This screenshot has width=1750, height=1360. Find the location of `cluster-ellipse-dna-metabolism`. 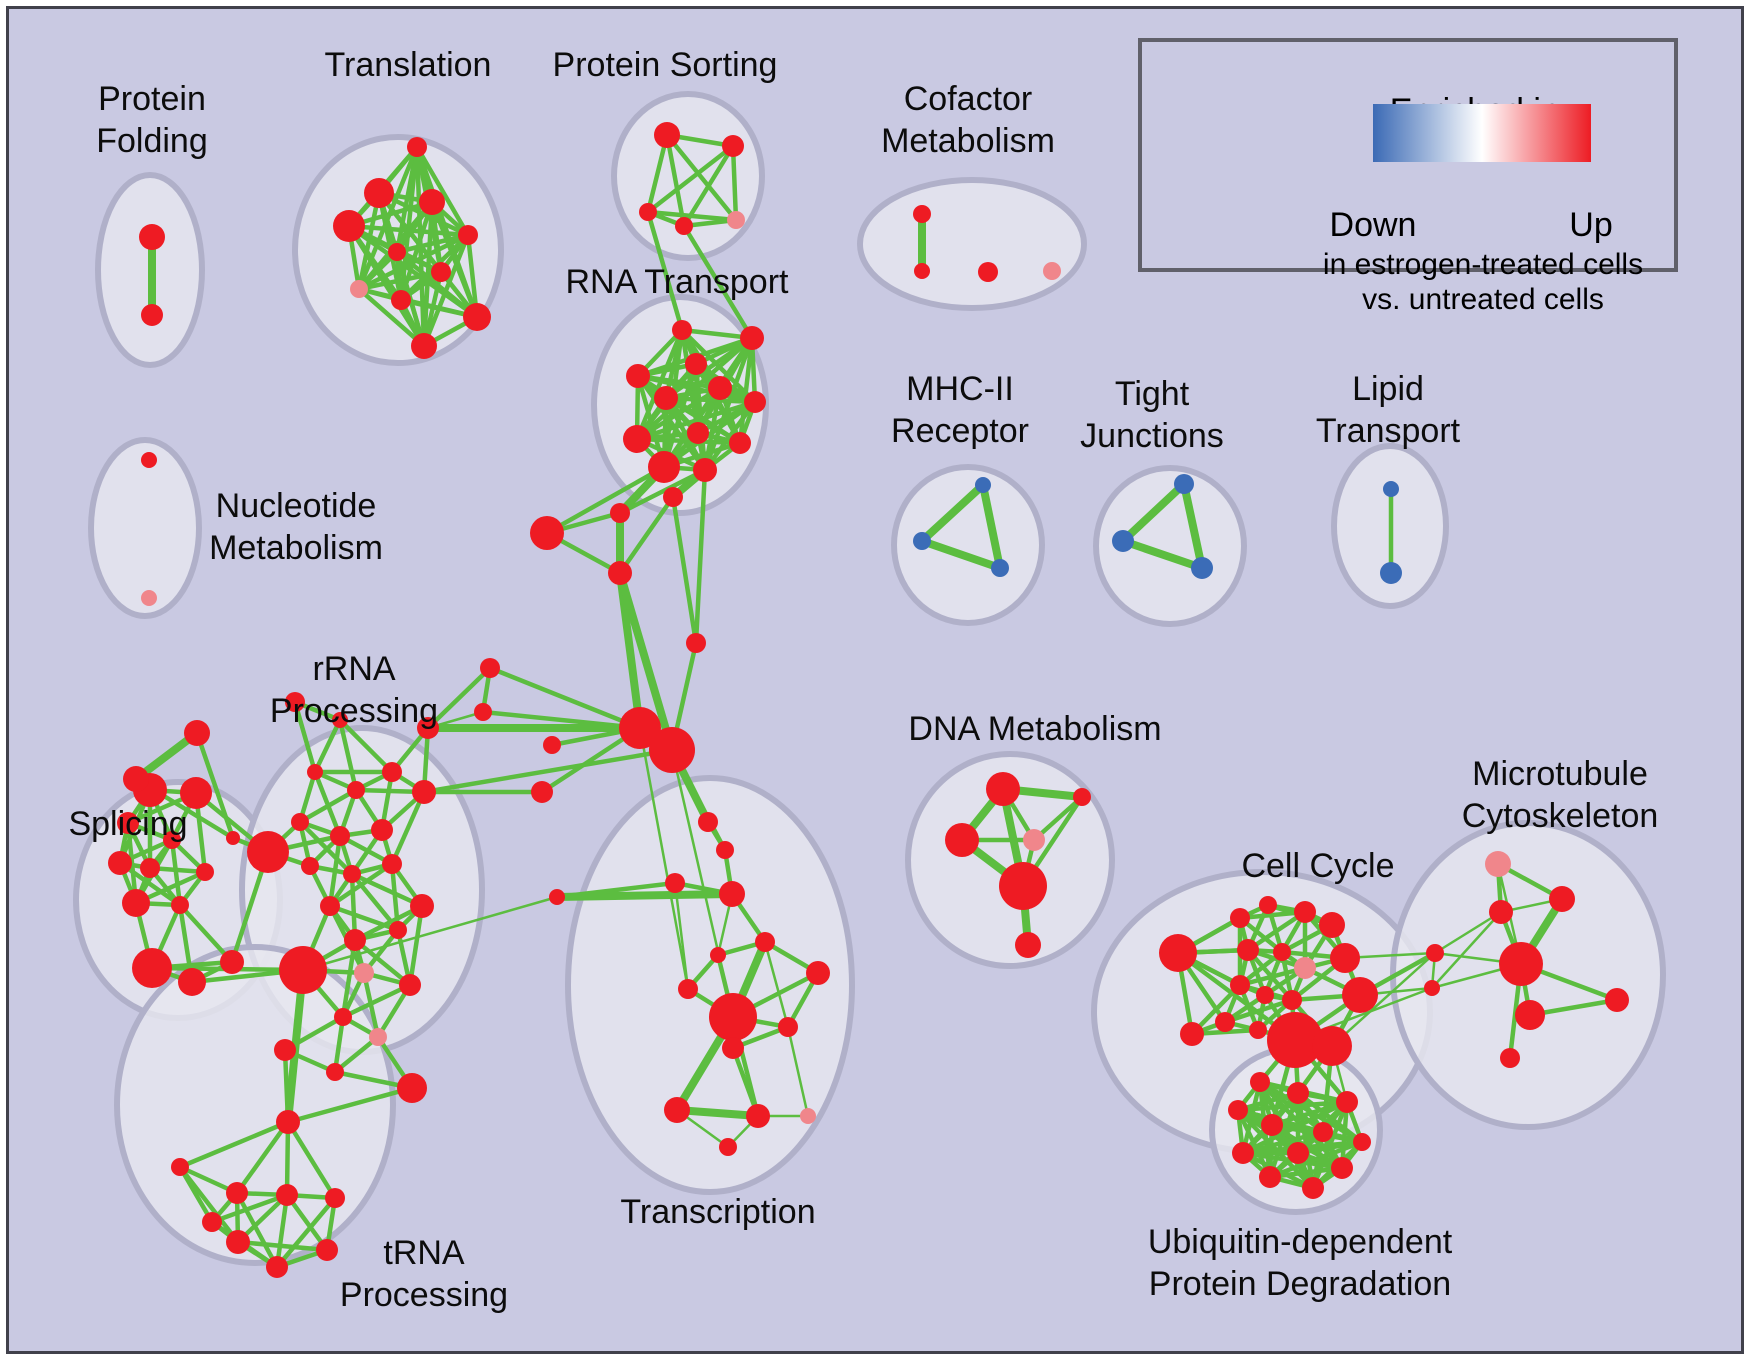

cluster-ellipse-dna-metabolism is located at coordinates (1010, 860).